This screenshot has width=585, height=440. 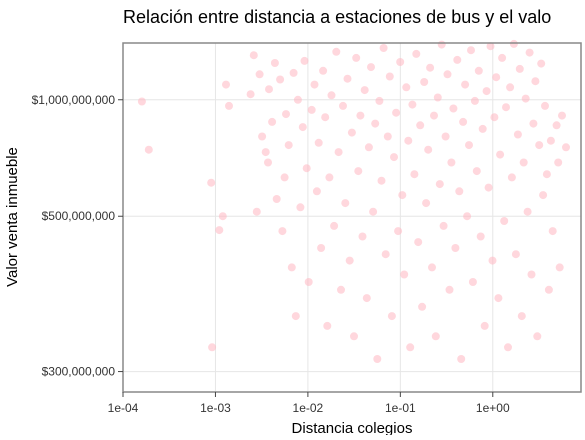 I want to click on y-tick-label: $500,000,000, so click(x=79, y=216).